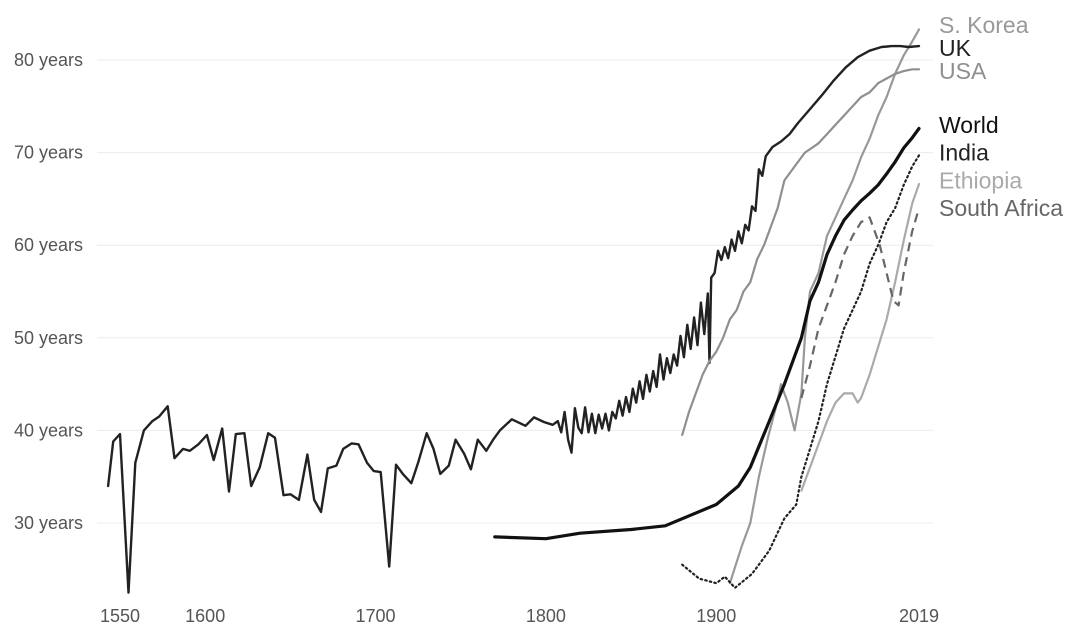  I want to click on series-label-uk: UK, so click(955, 48).